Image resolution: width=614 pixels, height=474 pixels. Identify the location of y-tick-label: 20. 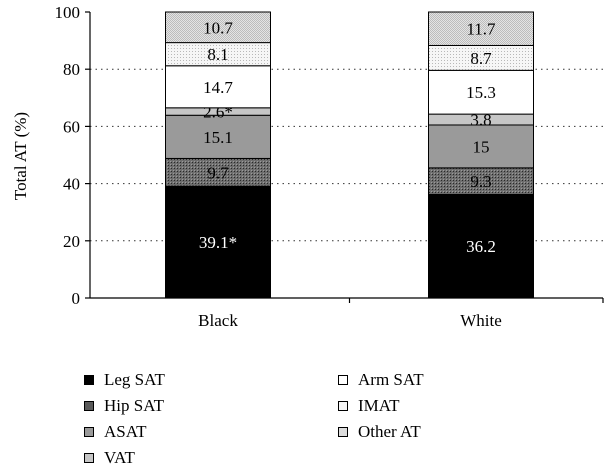
(71, 241).